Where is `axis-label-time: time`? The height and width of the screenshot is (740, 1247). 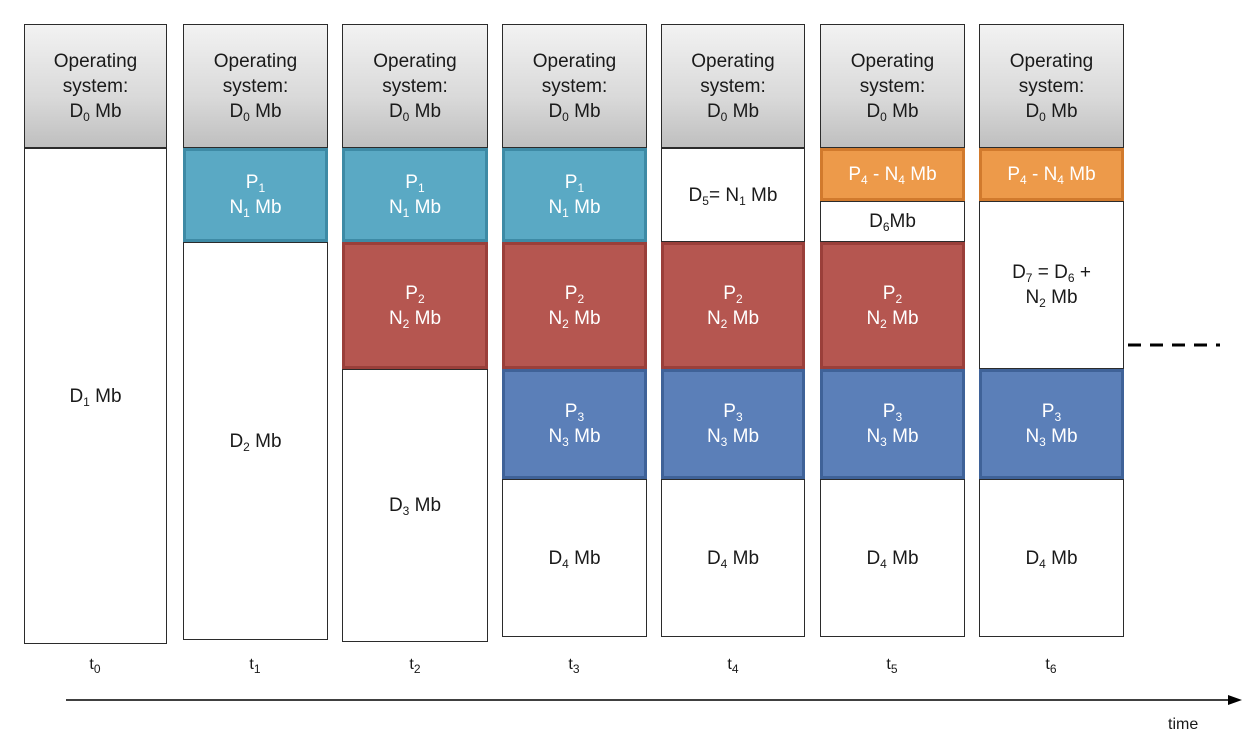 axis-label-time: time is located at coordinates (1183, 724).